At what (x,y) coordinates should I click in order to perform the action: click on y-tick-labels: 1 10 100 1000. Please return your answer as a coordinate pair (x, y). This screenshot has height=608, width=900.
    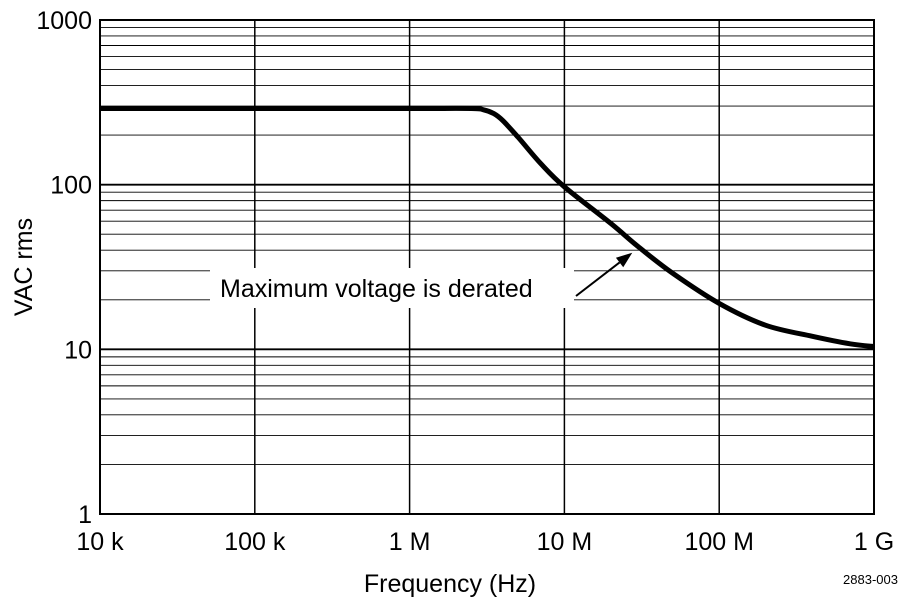
    Looking at the image, I should click on (64, 268).